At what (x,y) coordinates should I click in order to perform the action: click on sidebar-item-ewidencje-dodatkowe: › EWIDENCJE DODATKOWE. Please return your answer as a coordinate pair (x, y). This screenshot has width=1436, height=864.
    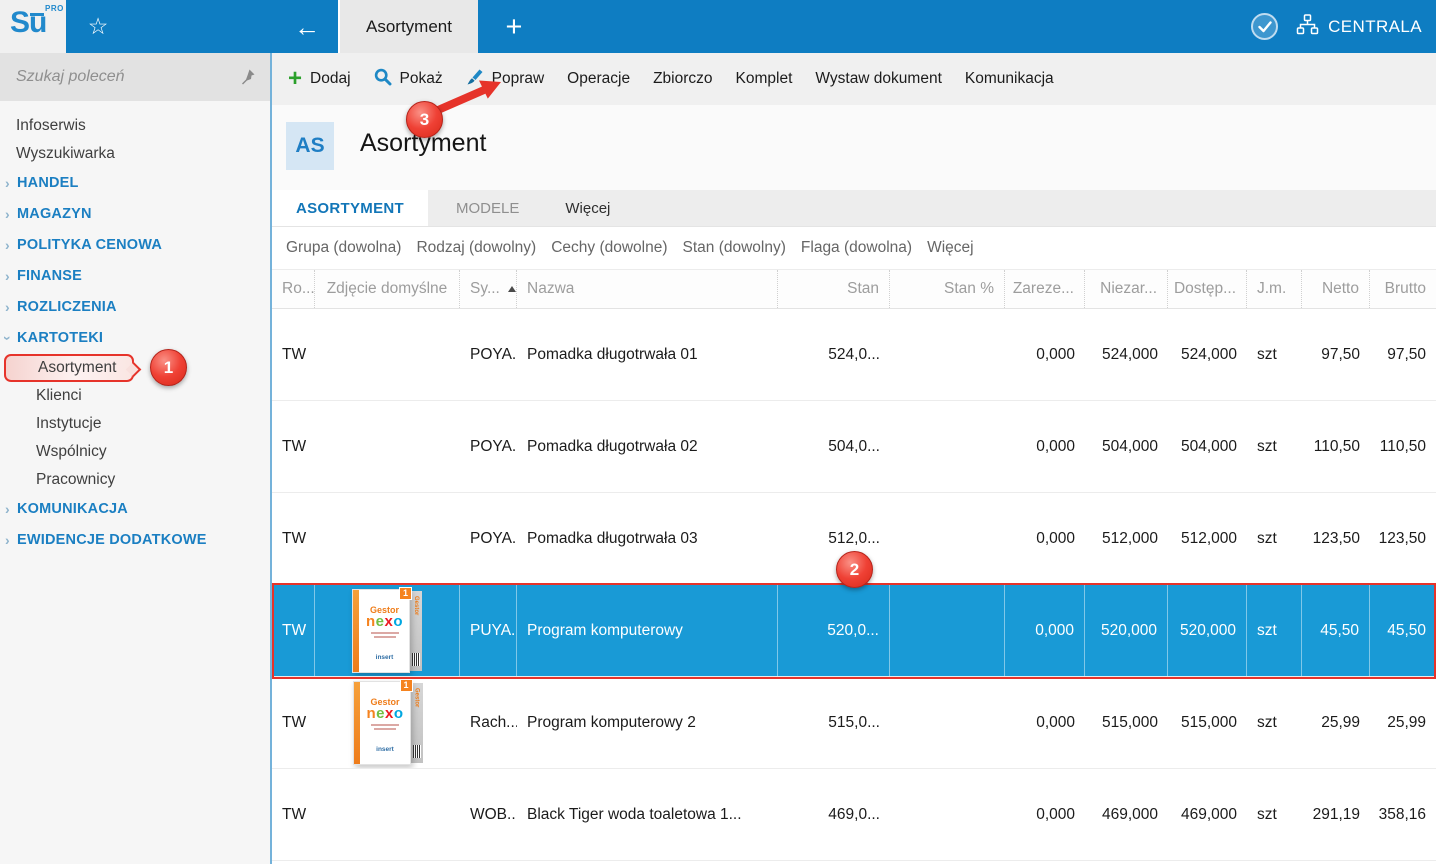
    Looking at the image, I should click on (135, 540).